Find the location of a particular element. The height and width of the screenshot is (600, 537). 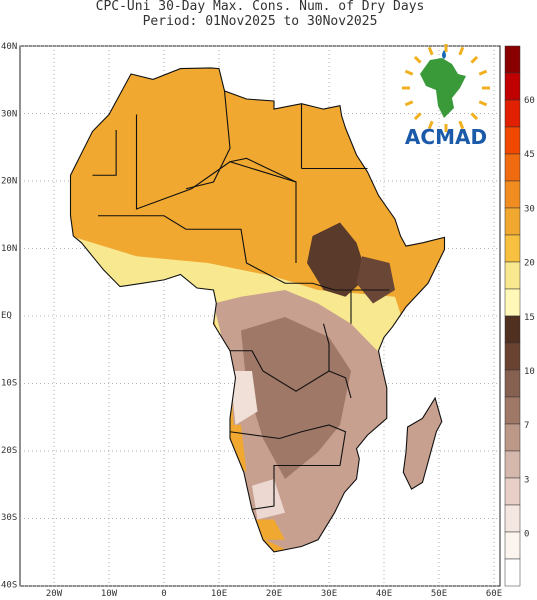

logo: ACMAD is located at coordinates (446, 96).